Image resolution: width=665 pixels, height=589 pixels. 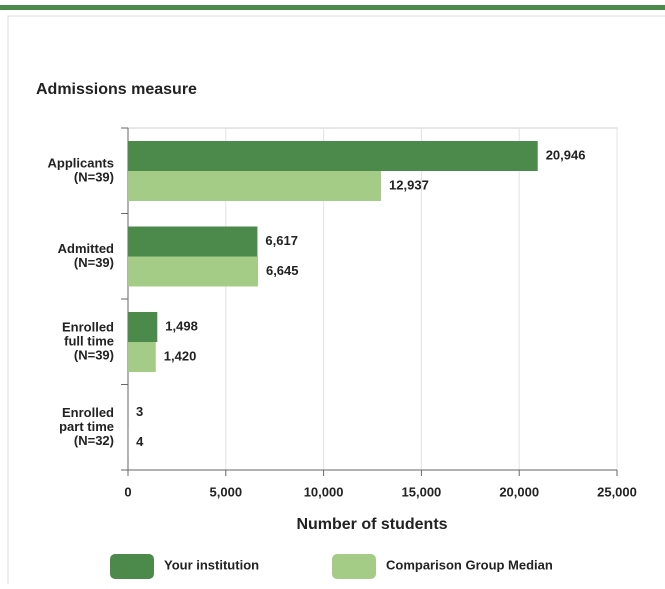 What do you see at coordinates (409, 184) in the screenshot?
I see `data-label: 12,937` at bounding box center [409, 184].